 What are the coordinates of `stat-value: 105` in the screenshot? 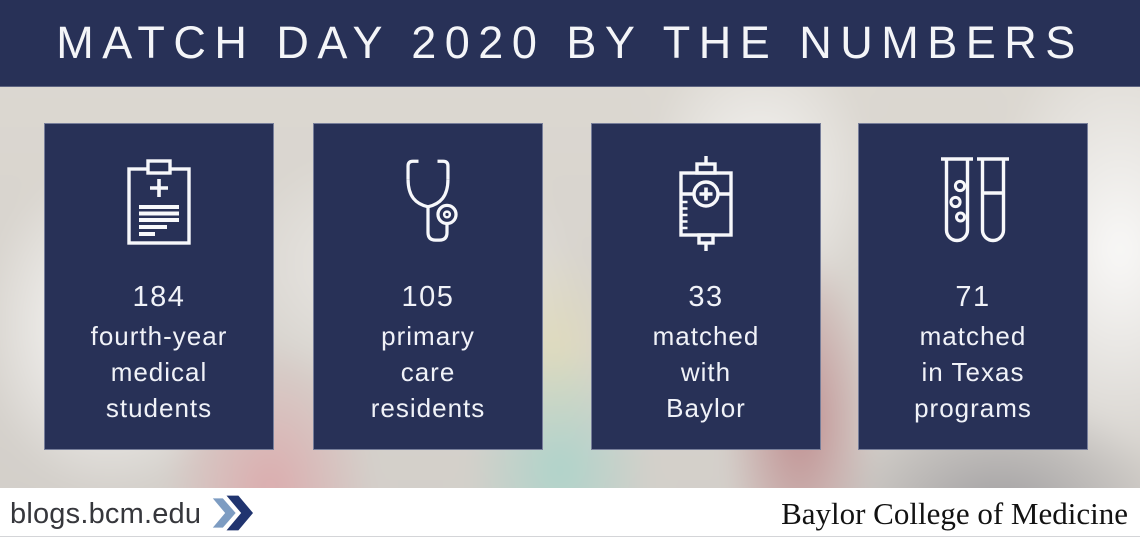 It's located at (428, 297).